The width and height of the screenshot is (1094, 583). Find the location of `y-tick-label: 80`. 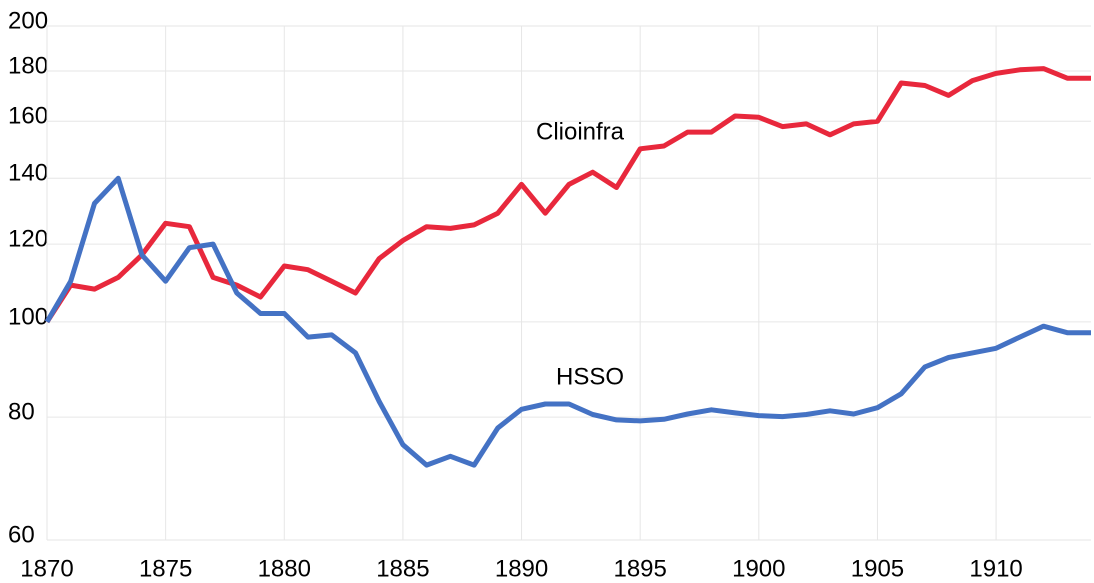

y-tick-label: 80 is located at coordinates (21, 412).